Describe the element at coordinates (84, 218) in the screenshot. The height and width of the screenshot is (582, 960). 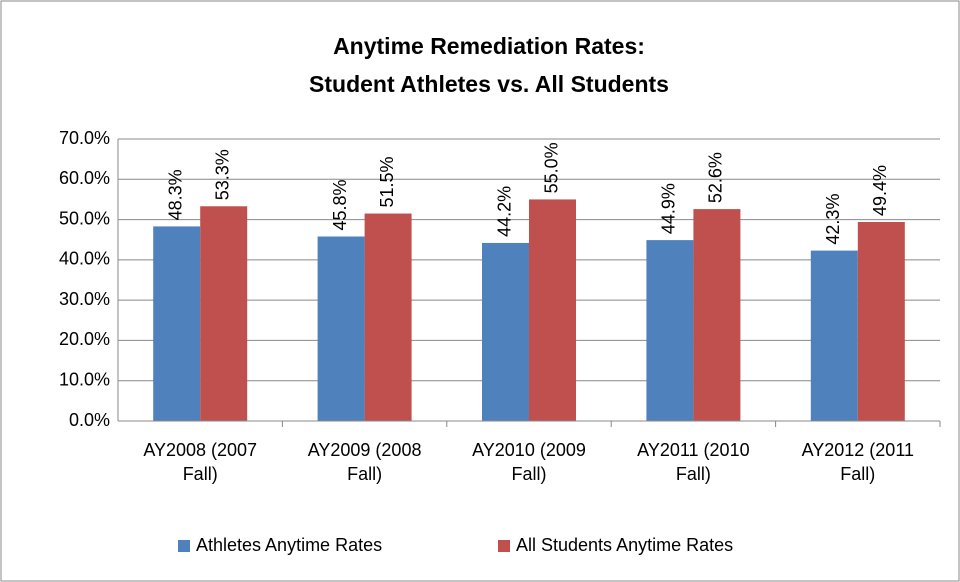
I see `y-tick-label: 50.0%` at that location.